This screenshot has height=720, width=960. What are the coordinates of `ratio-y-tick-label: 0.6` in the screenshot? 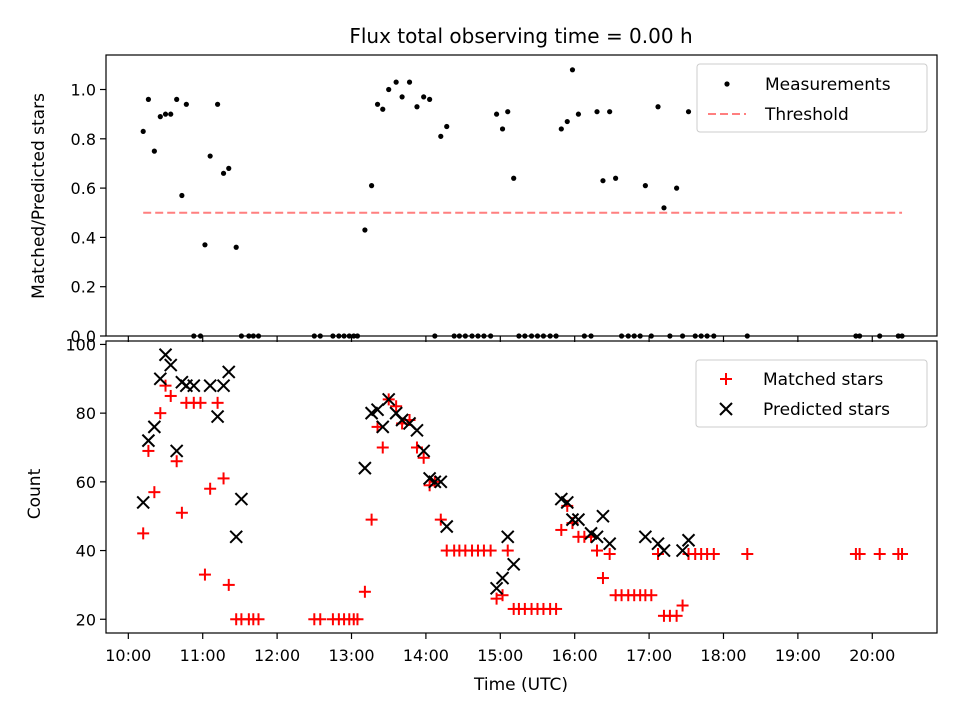 It's located at (83, 188).